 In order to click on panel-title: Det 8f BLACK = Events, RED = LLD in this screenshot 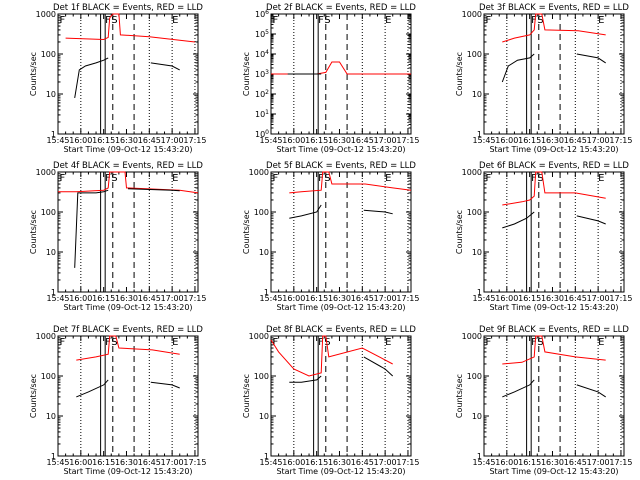, I will do `click(341, 330)`.